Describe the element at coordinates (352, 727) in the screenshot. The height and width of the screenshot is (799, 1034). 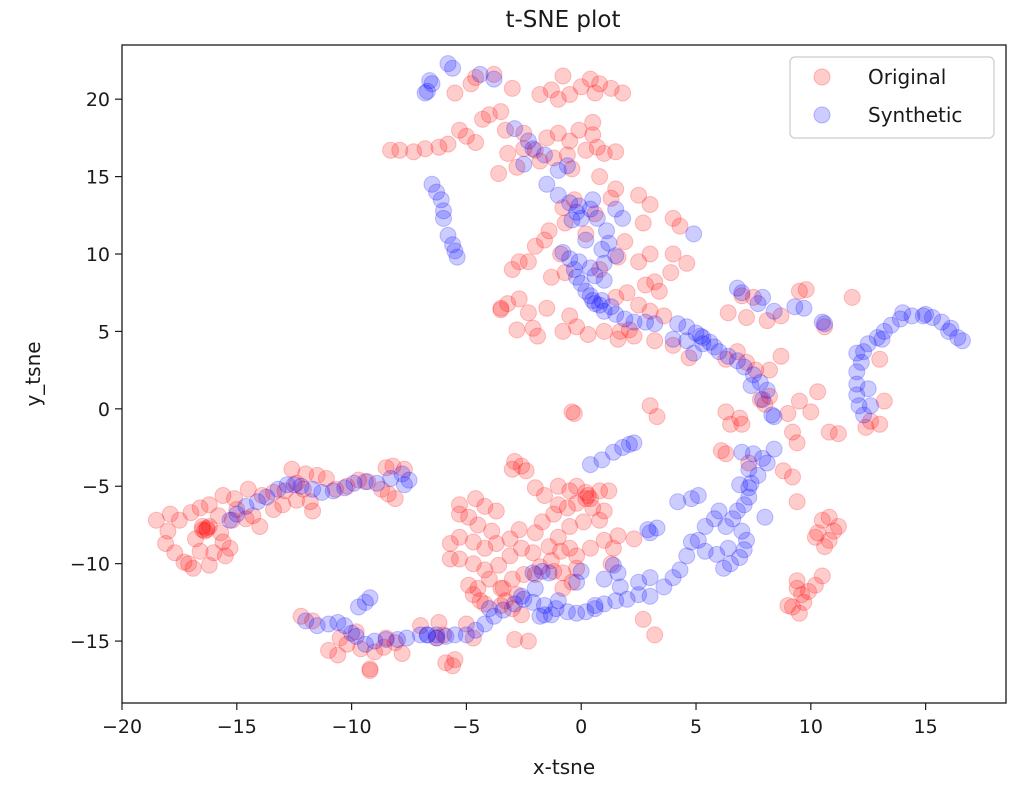
I see `x-tick-label: −10` at that location.